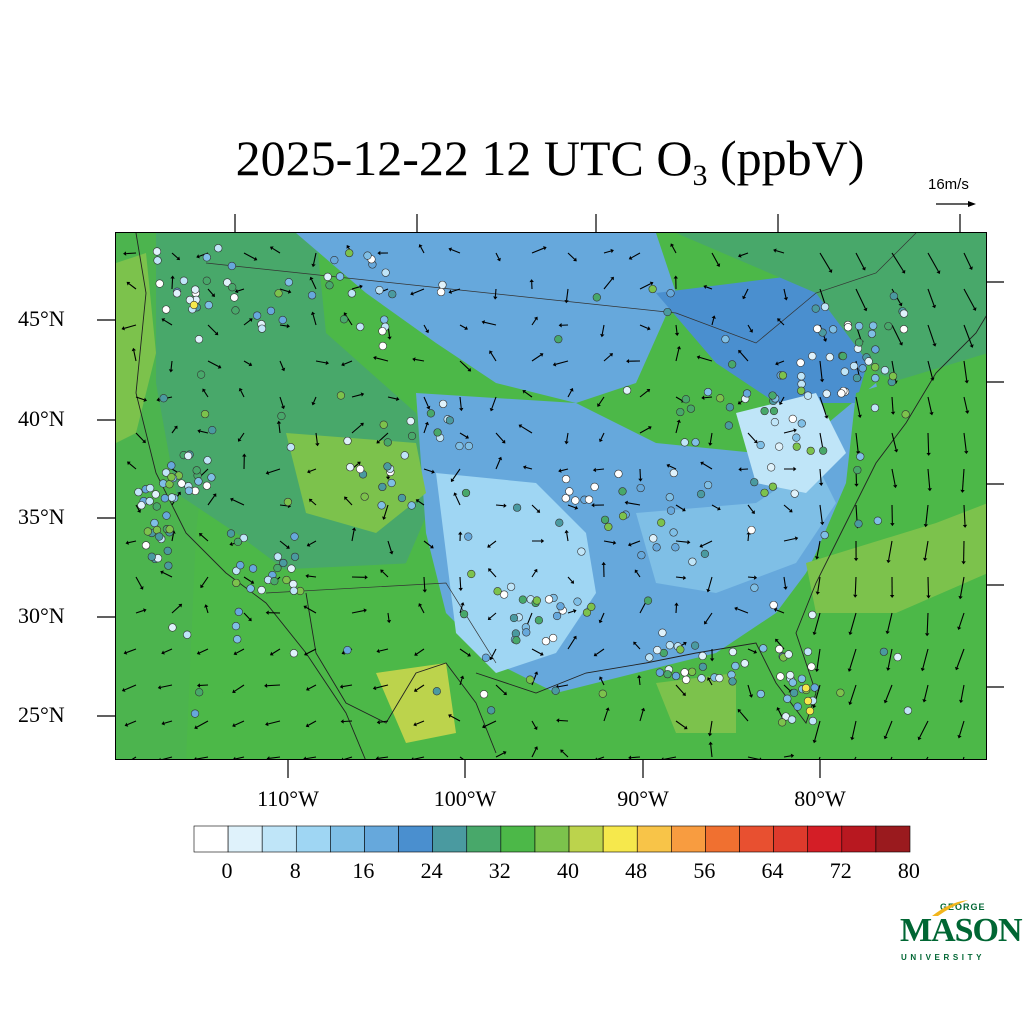 The height and width of the screenshot is (1024, 1024). I want to click on logo-line-george: GEORGE, so click(963, 907).